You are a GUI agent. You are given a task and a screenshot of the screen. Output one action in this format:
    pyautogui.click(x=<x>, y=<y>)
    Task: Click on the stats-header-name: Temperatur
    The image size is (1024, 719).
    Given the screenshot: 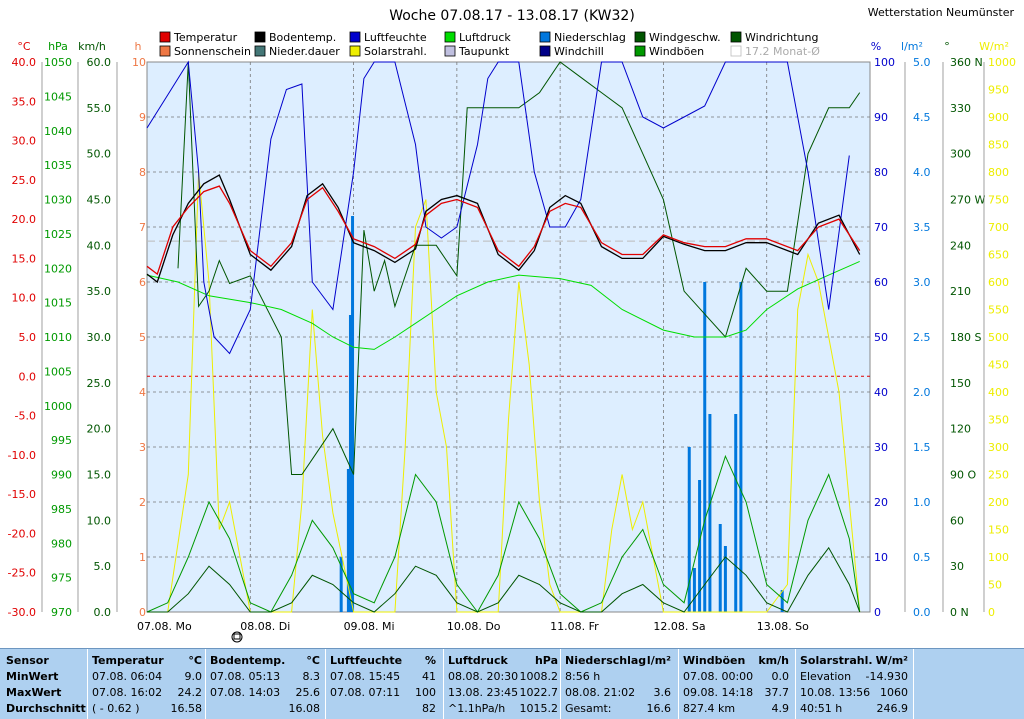 What is the action you would take?
    pyautogui.click(x=128, y=660)
    